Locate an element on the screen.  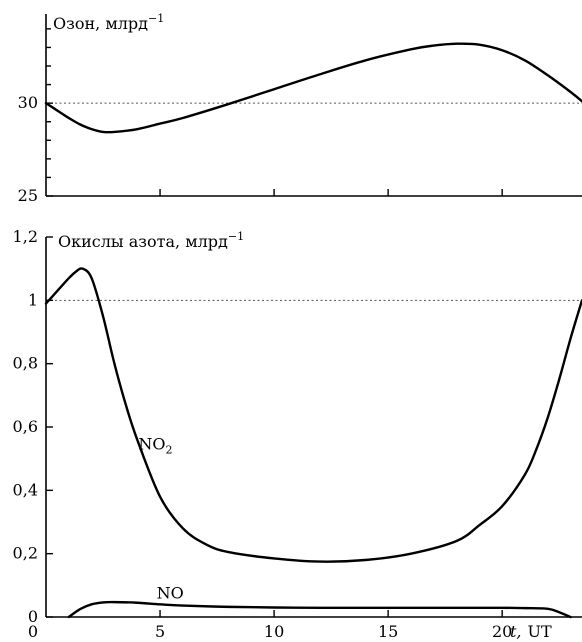
x-axis-label-unit: UT is located at coordinates (540, 631).